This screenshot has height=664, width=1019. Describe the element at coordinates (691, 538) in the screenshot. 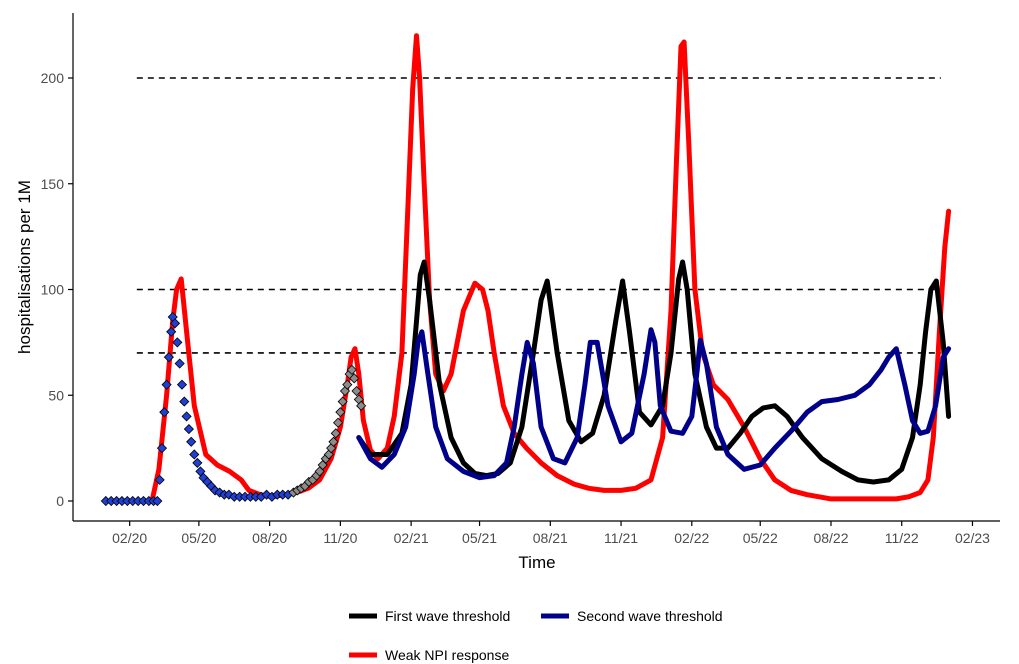

I see `x-tick-label-02-22: 02/22` at that location.